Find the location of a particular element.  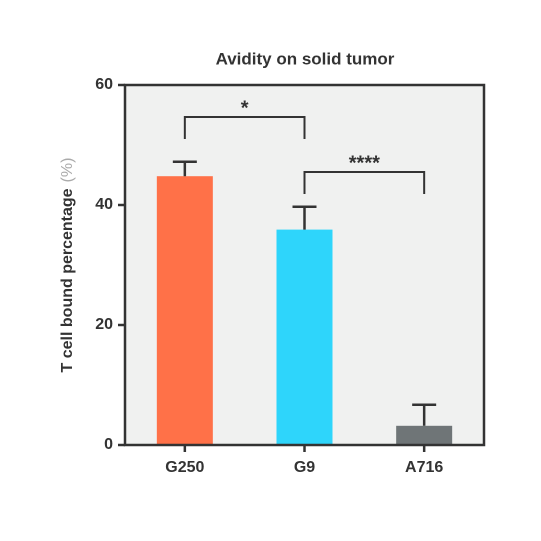

chart-title: Avidity on solid tumor is located at coordinates (305, 58).